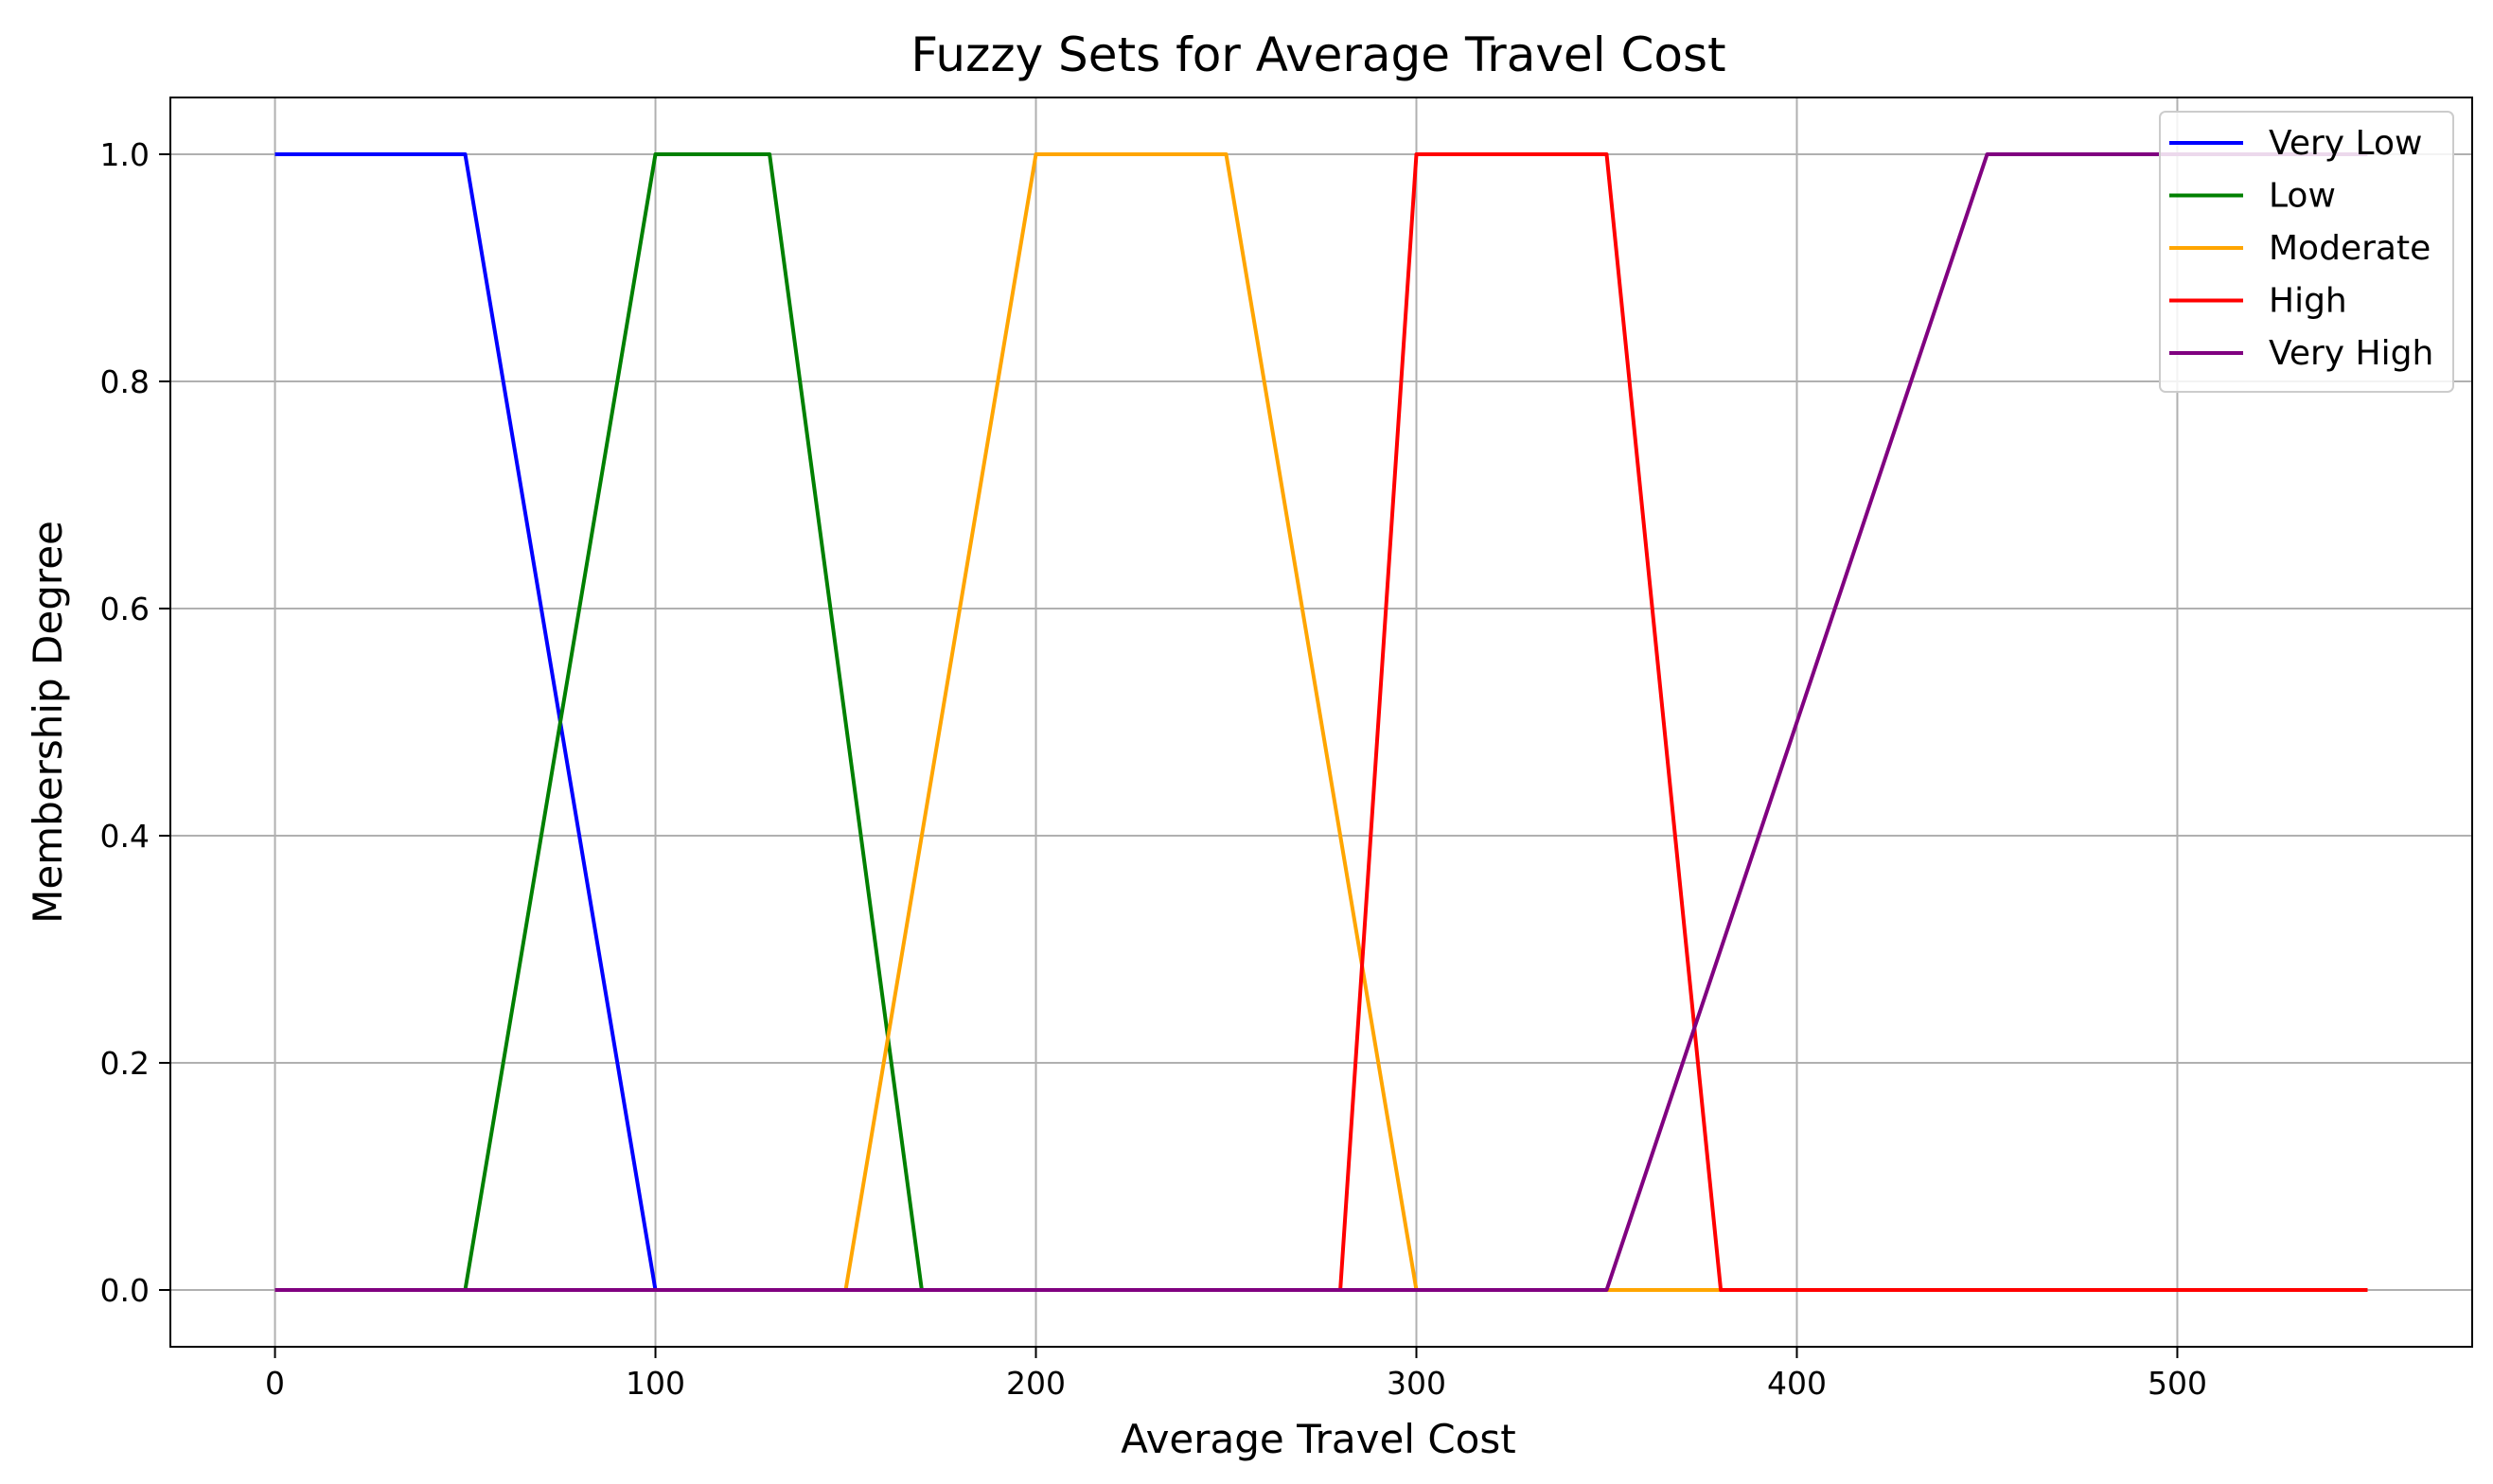 This screenshot has height=1484, width=2493. Describe the element at coordinates (125, 1290) in the screenshot. I see `y-tick-label: 0.0` at that location.